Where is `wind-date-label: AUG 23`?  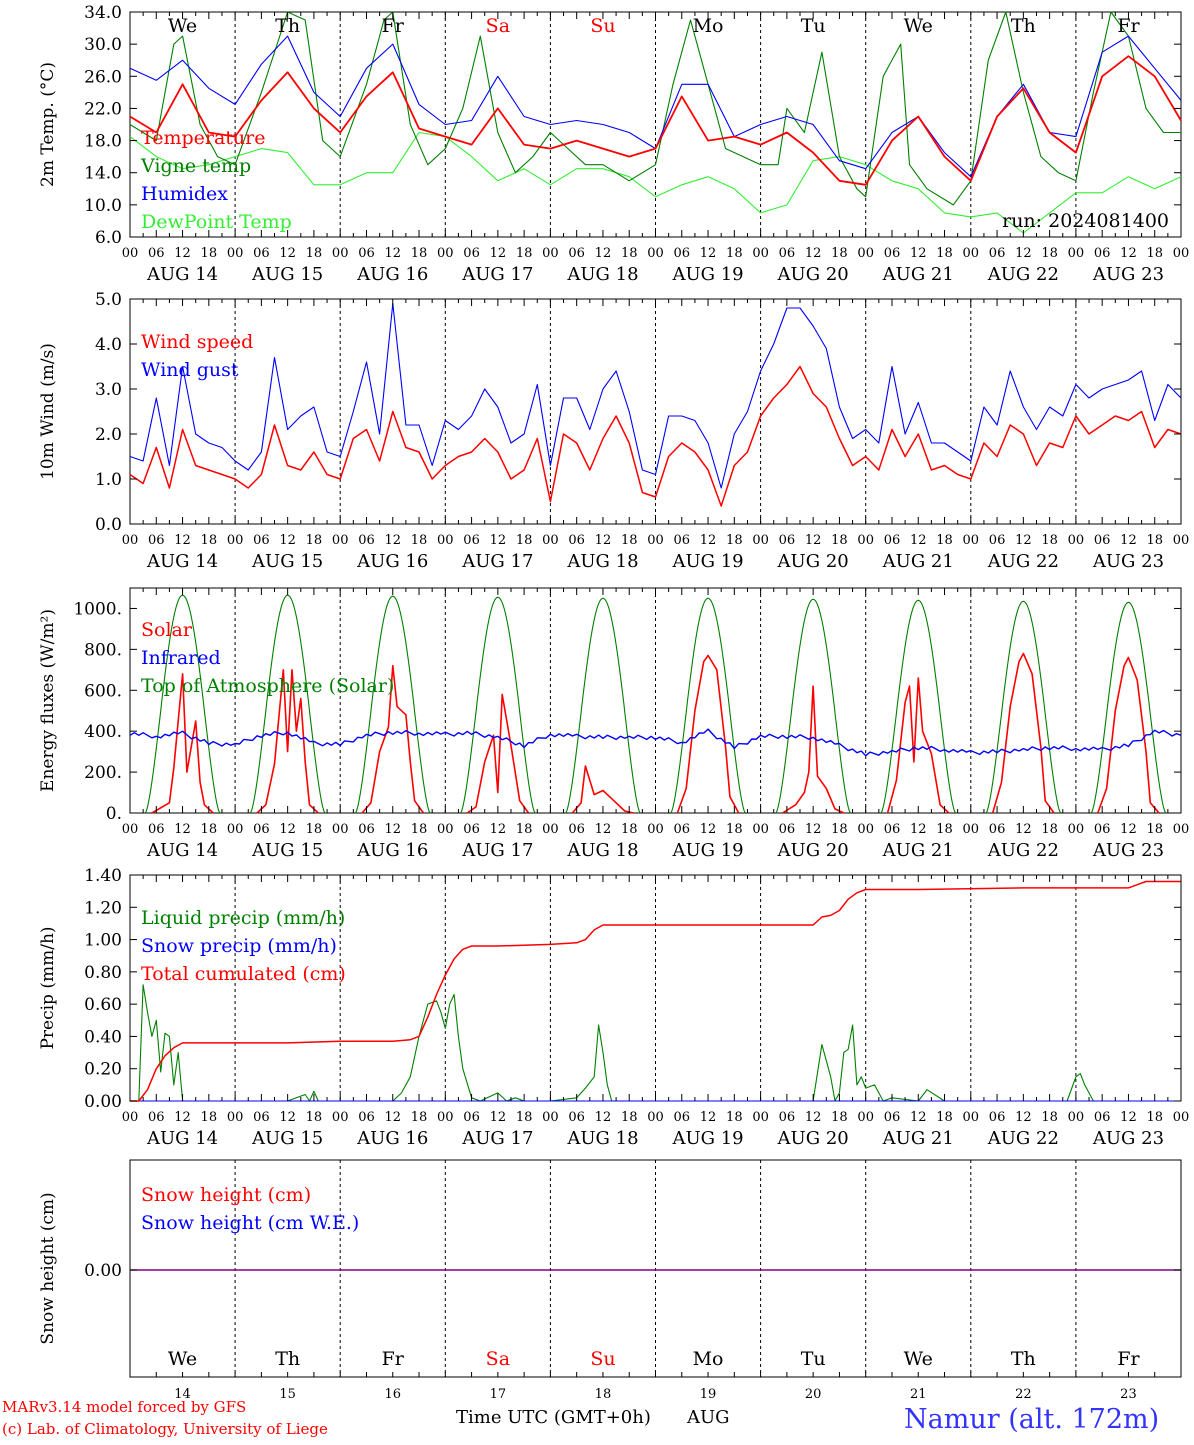
wind-date-label: AUG 23 is located at coordinates (1128, 561).